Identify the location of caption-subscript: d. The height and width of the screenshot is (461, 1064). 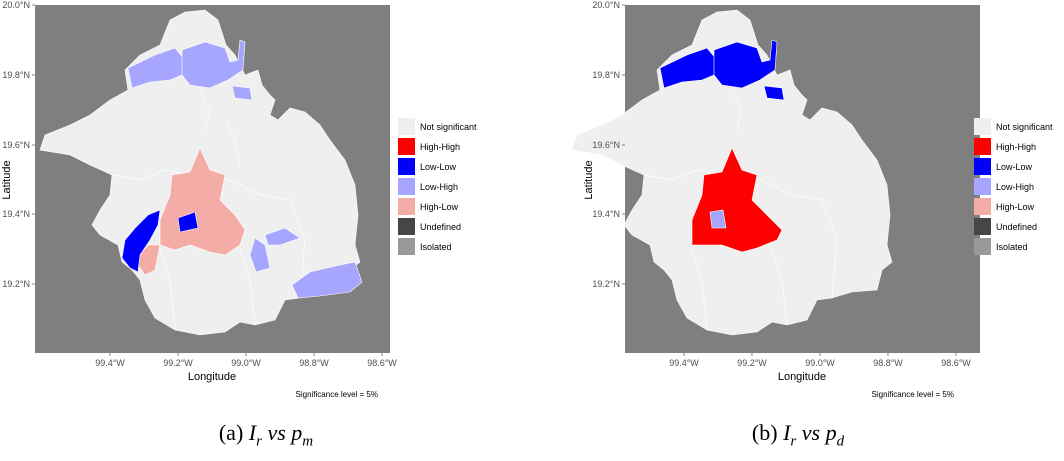
(840, 441).